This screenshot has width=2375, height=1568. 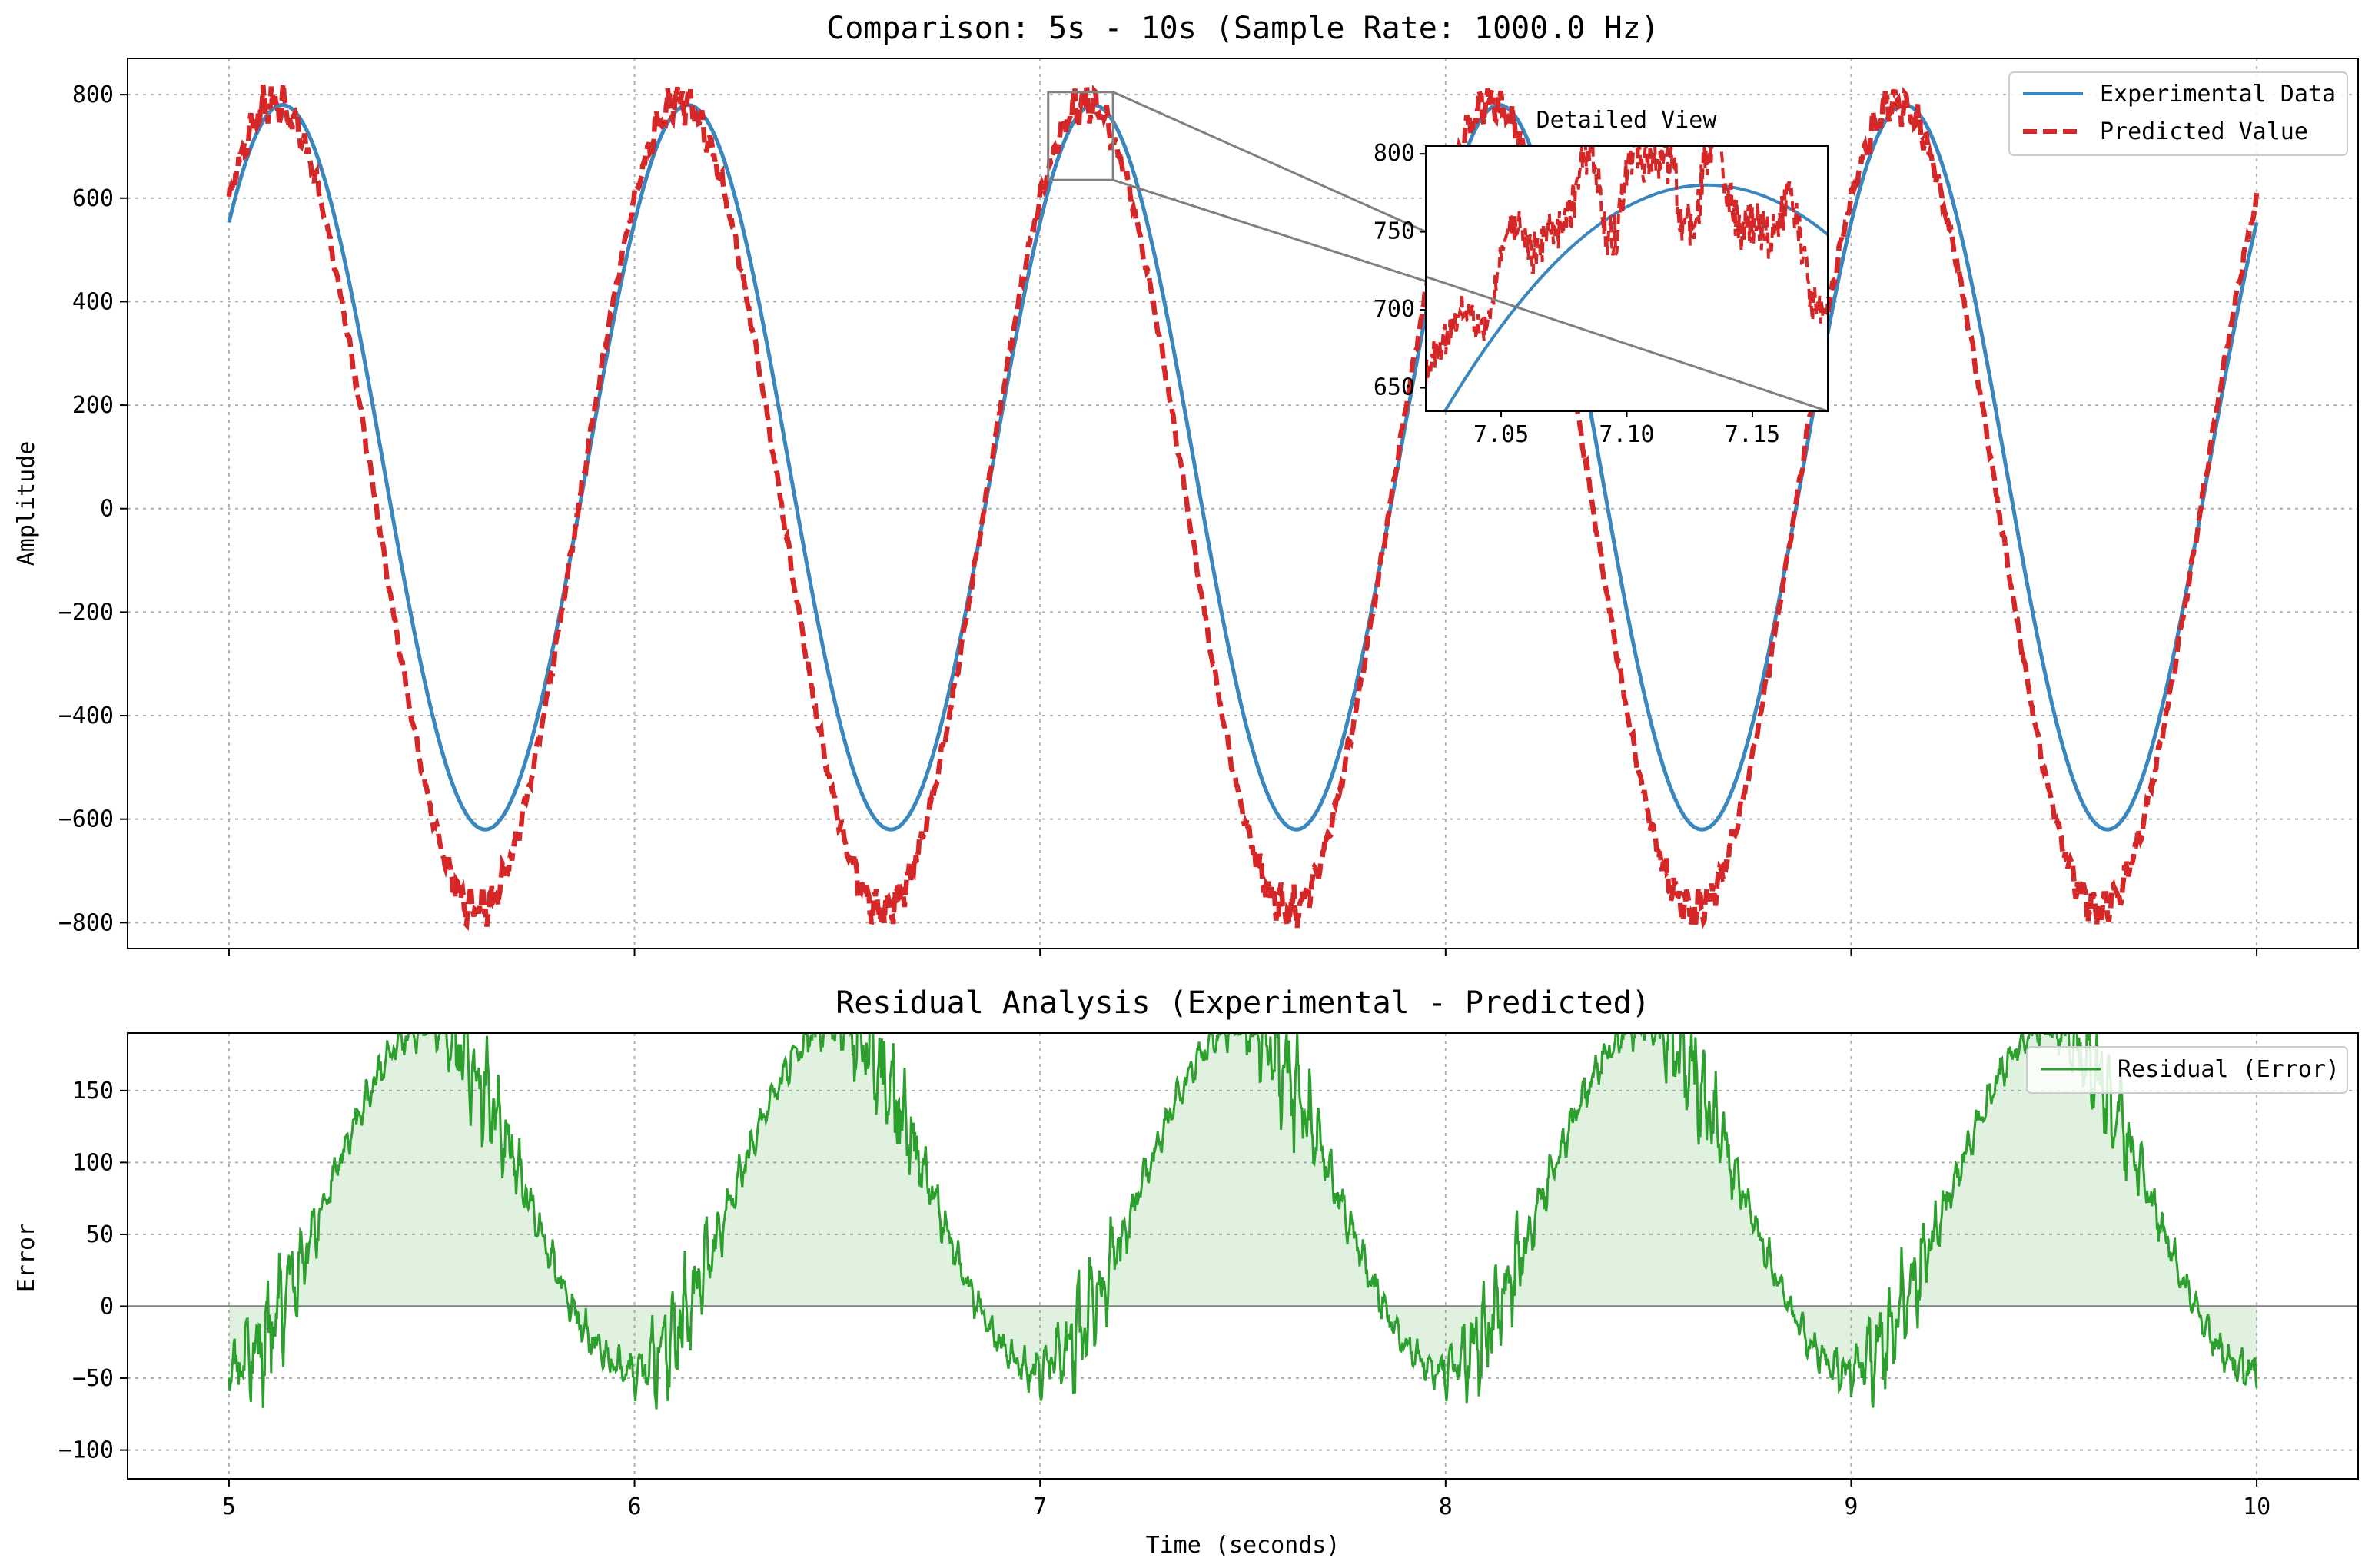 What do you see at coordinates (93, 198) in the screenshot?
I see `top-y-tick-label: 600` at bounding box center [93, 198].